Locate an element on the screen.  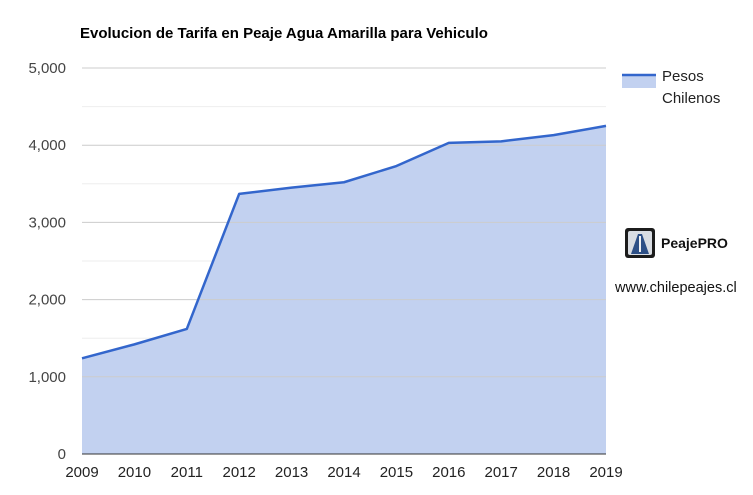
x-tick-label: 2012 is located at coordinates (239, 472).